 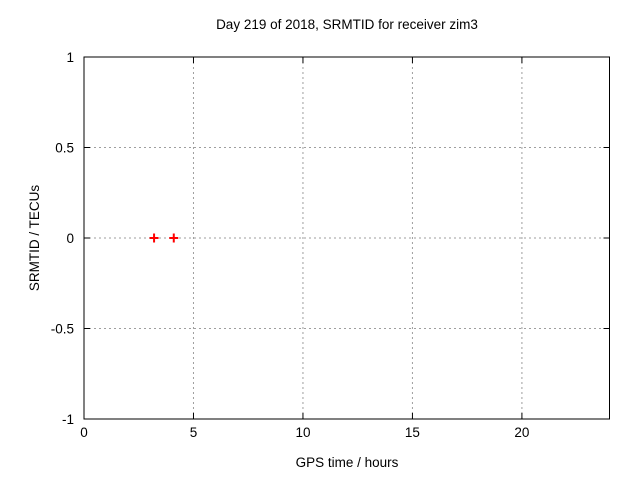 I want to click on x-tick-label: 0, so click(x=84, y=432).